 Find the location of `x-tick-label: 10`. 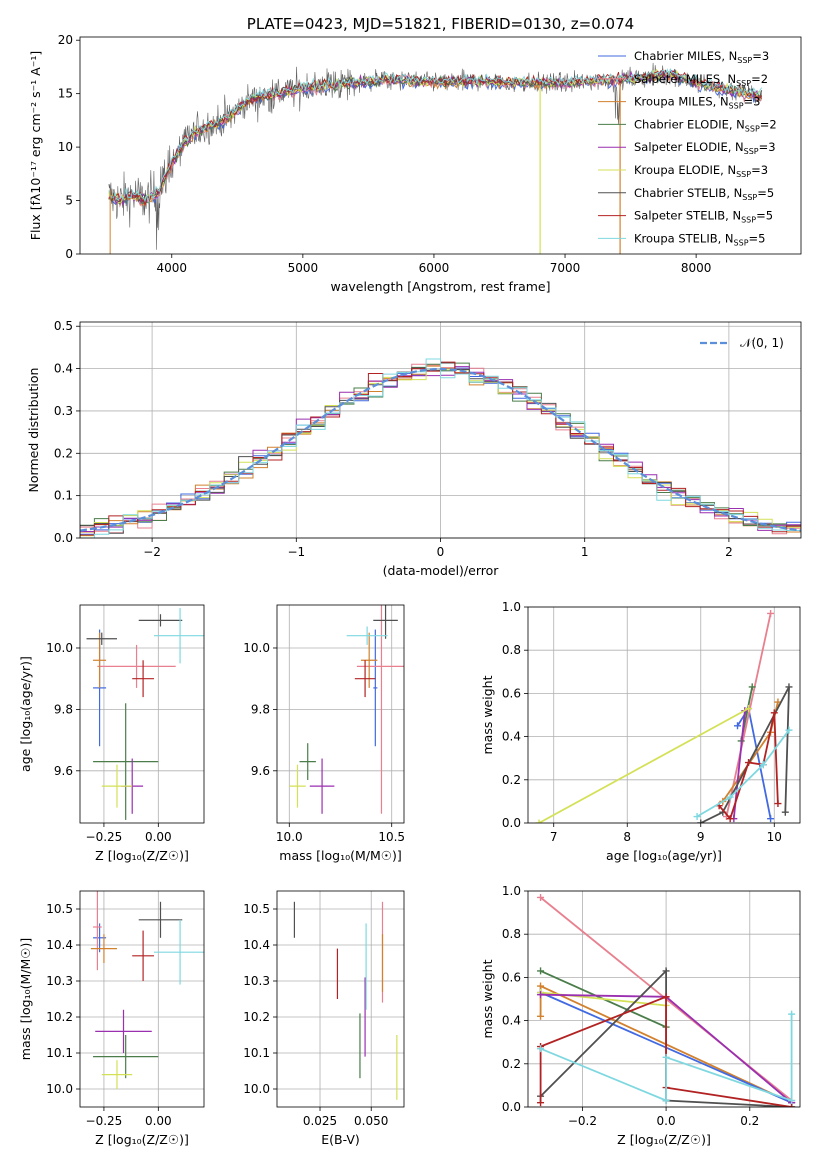

x-tick-label: 10 is located at coordinates (774, 837).